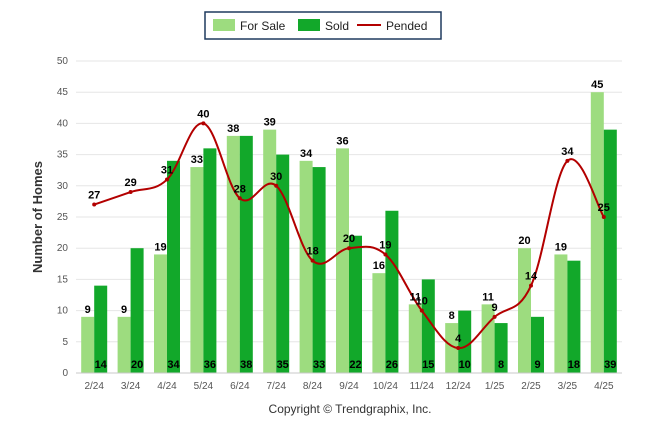  What do you see at coordinates (495, 386) in the screenshot?
I see `x-tick-label: 1/25` at bounding box center [495, 386].